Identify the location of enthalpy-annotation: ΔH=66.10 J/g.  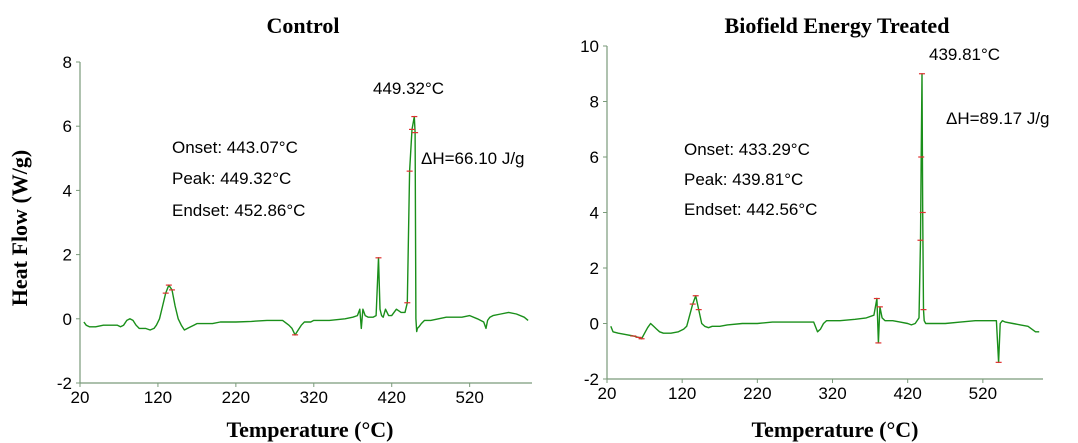
(473, 158).